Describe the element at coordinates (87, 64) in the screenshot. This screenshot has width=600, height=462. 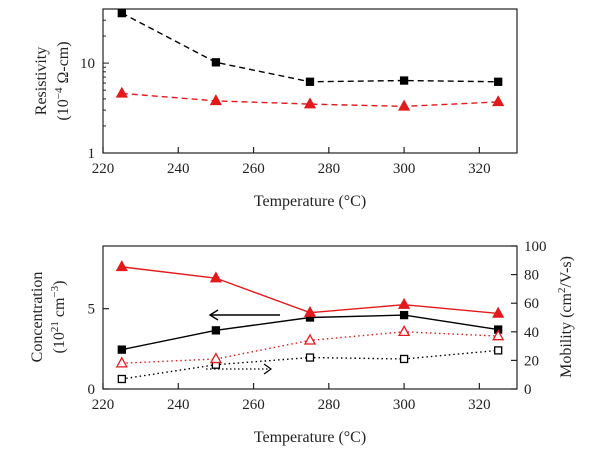
I see `resistivity-y-tick-label: 10` at that location.